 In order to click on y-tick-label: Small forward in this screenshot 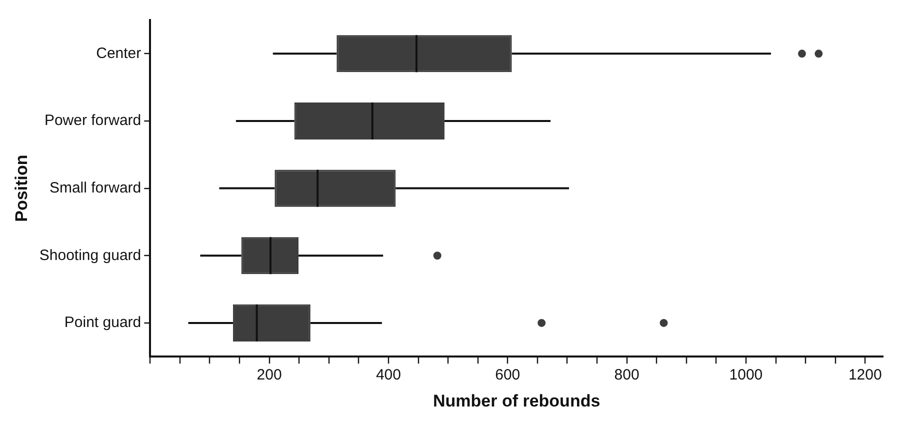, I will do `click(95, 187)`.